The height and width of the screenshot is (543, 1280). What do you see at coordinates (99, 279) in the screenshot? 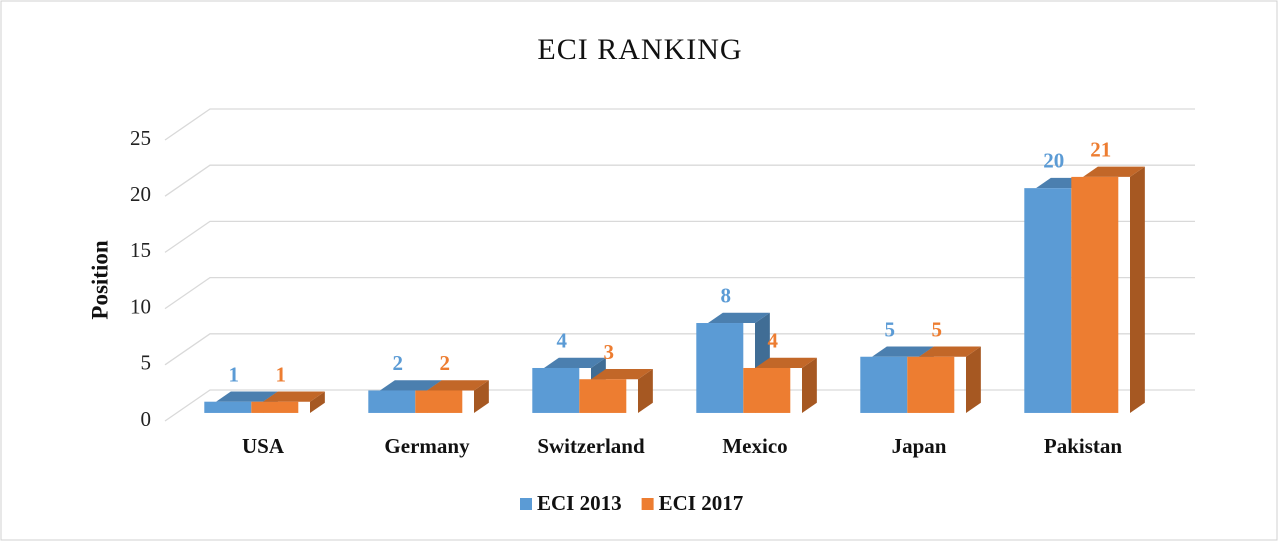
I see `y-axis-title: Position` at bounding box center [99, 279].